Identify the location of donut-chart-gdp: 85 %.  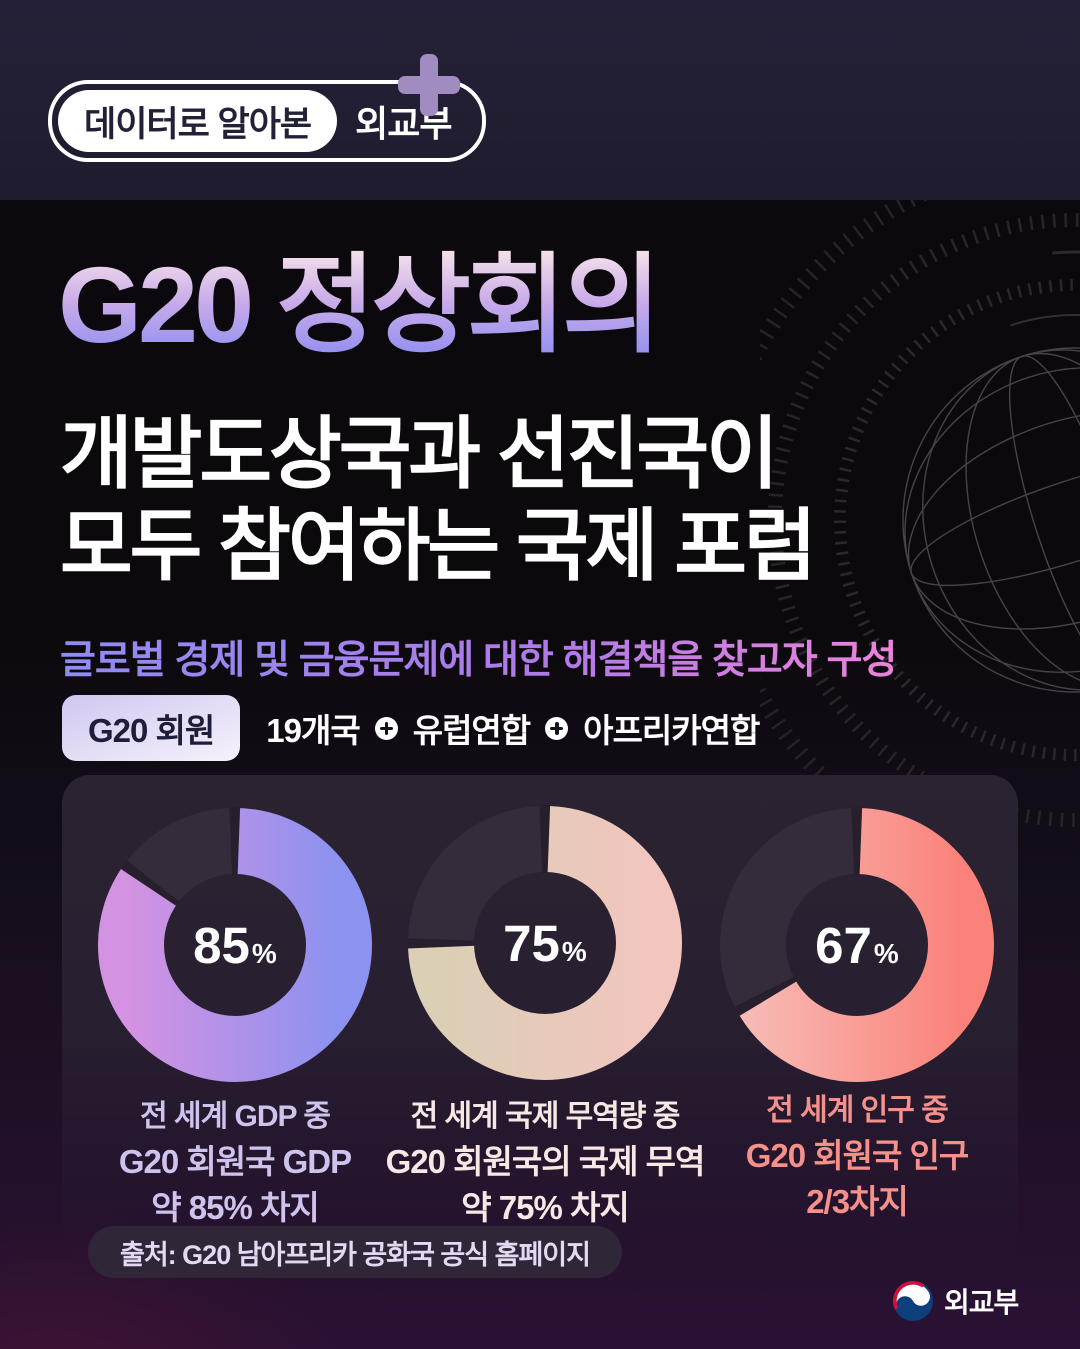
(235, 945).